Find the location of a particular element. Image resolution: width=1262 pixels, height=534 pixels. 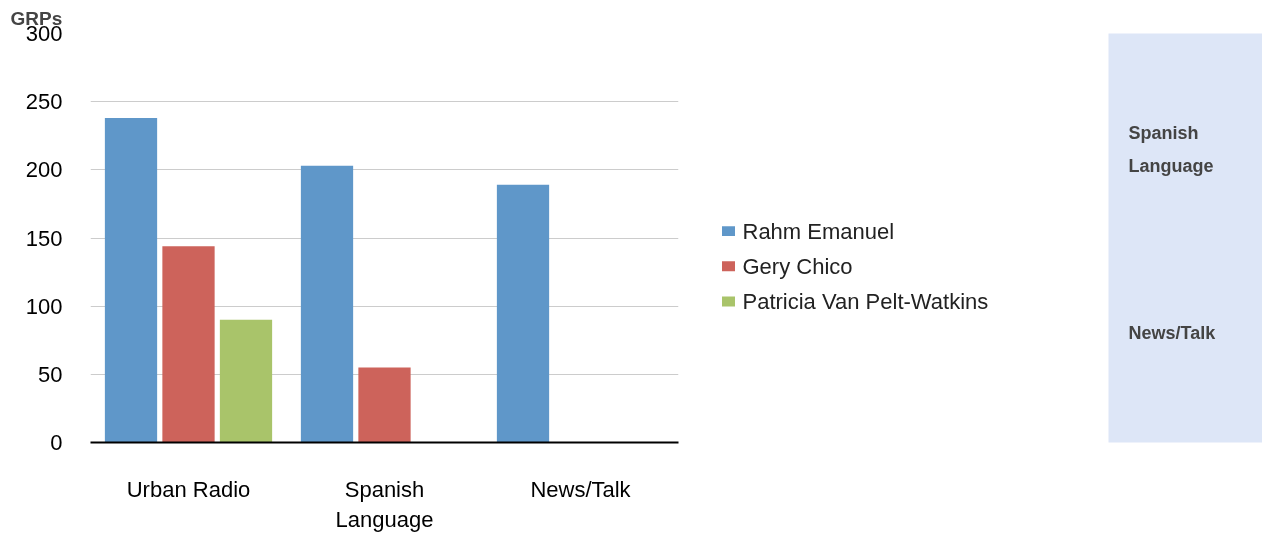

legend-label: Gery Chico is located at coordinates (797, 266).